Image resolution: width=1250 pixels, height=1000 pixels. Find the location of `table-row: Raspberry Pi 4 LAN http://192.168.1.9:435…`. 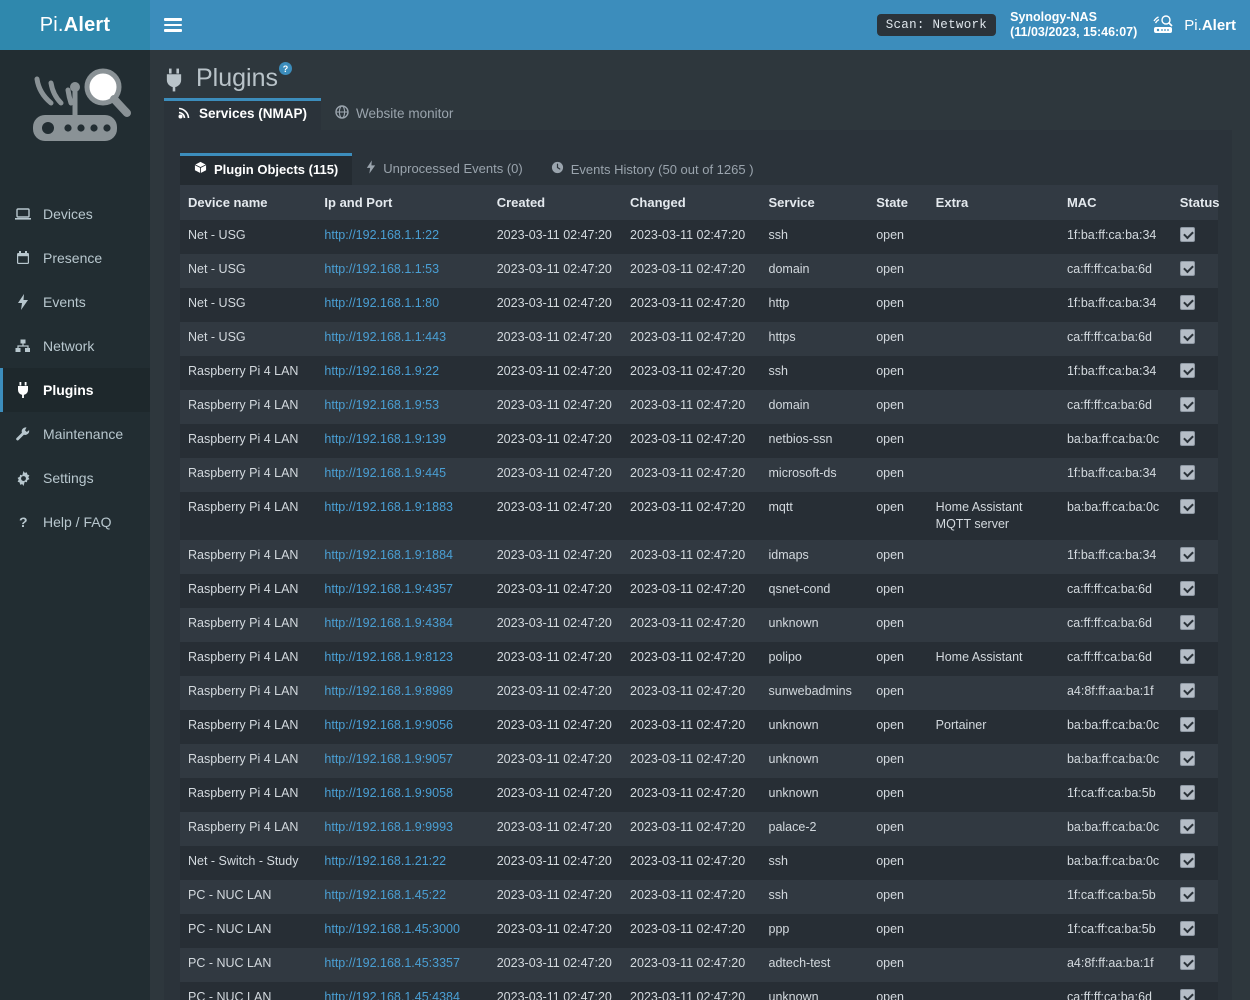

table-row: Raspberry Pi 4 LAN http://192.168.1.9:435… is located at coordinates (699, 591).